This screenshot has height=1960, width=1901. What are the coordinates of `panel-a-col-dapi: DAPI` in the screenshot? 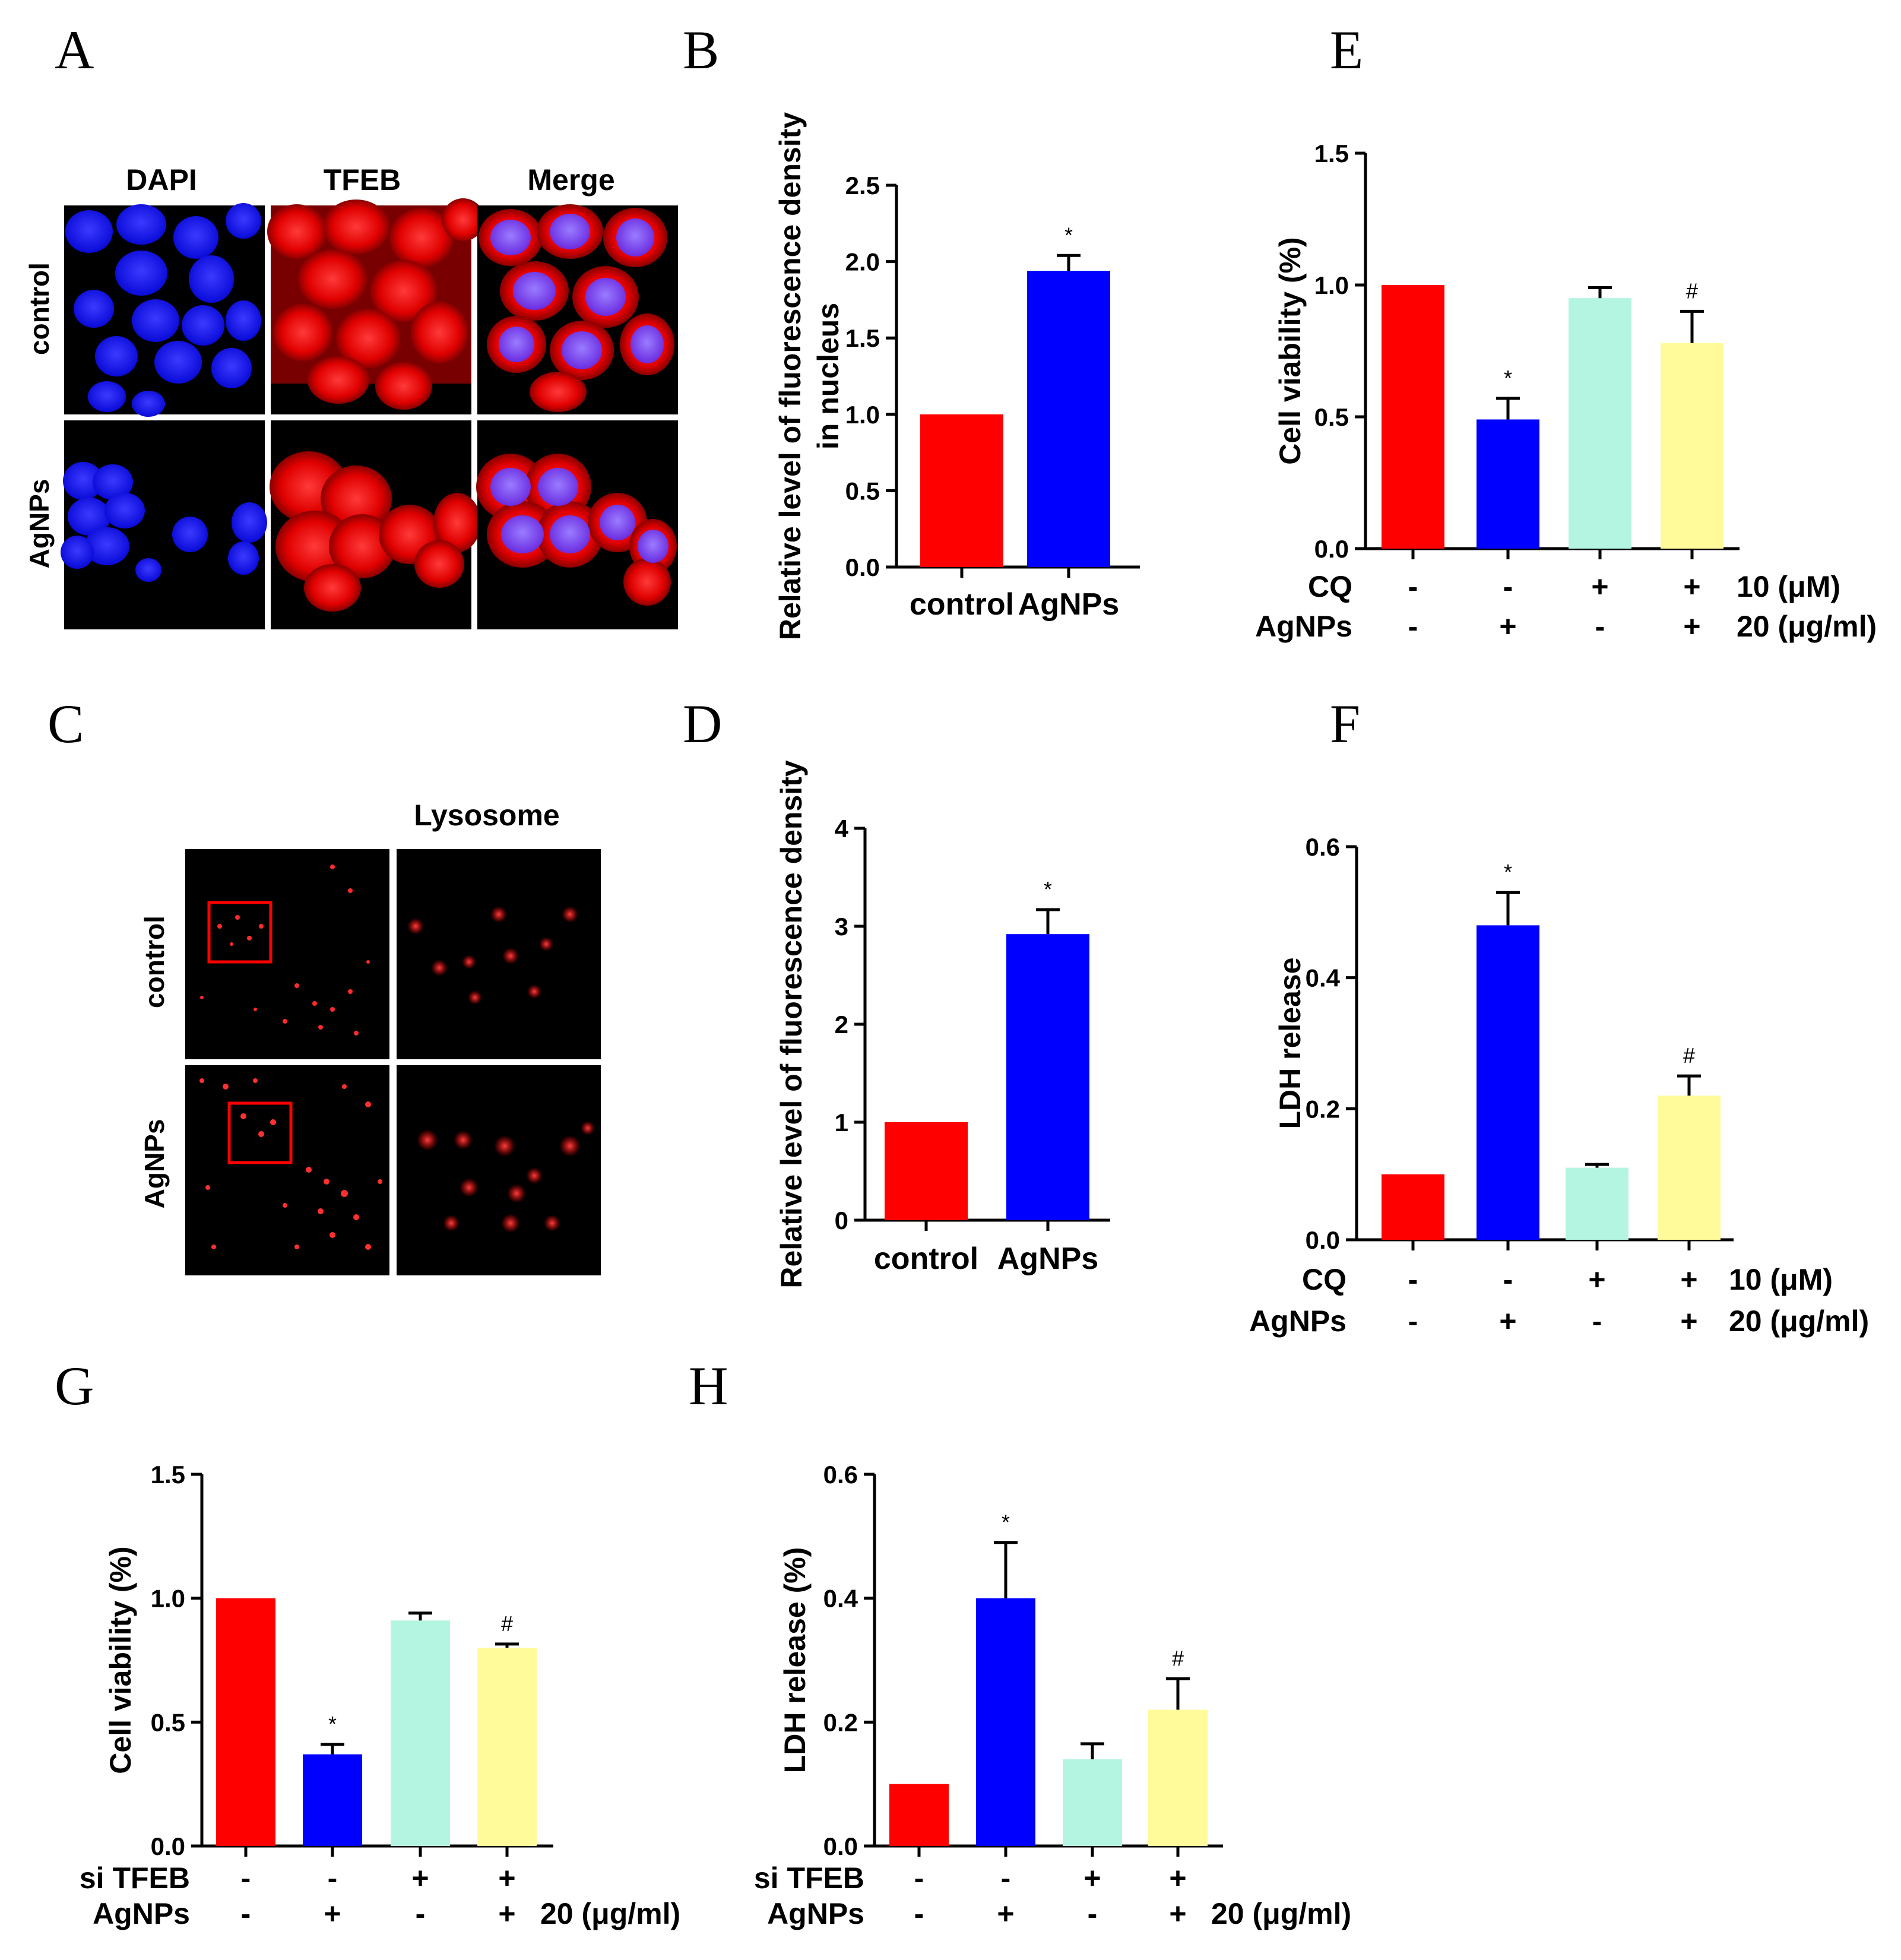 It's located at (161, 180).